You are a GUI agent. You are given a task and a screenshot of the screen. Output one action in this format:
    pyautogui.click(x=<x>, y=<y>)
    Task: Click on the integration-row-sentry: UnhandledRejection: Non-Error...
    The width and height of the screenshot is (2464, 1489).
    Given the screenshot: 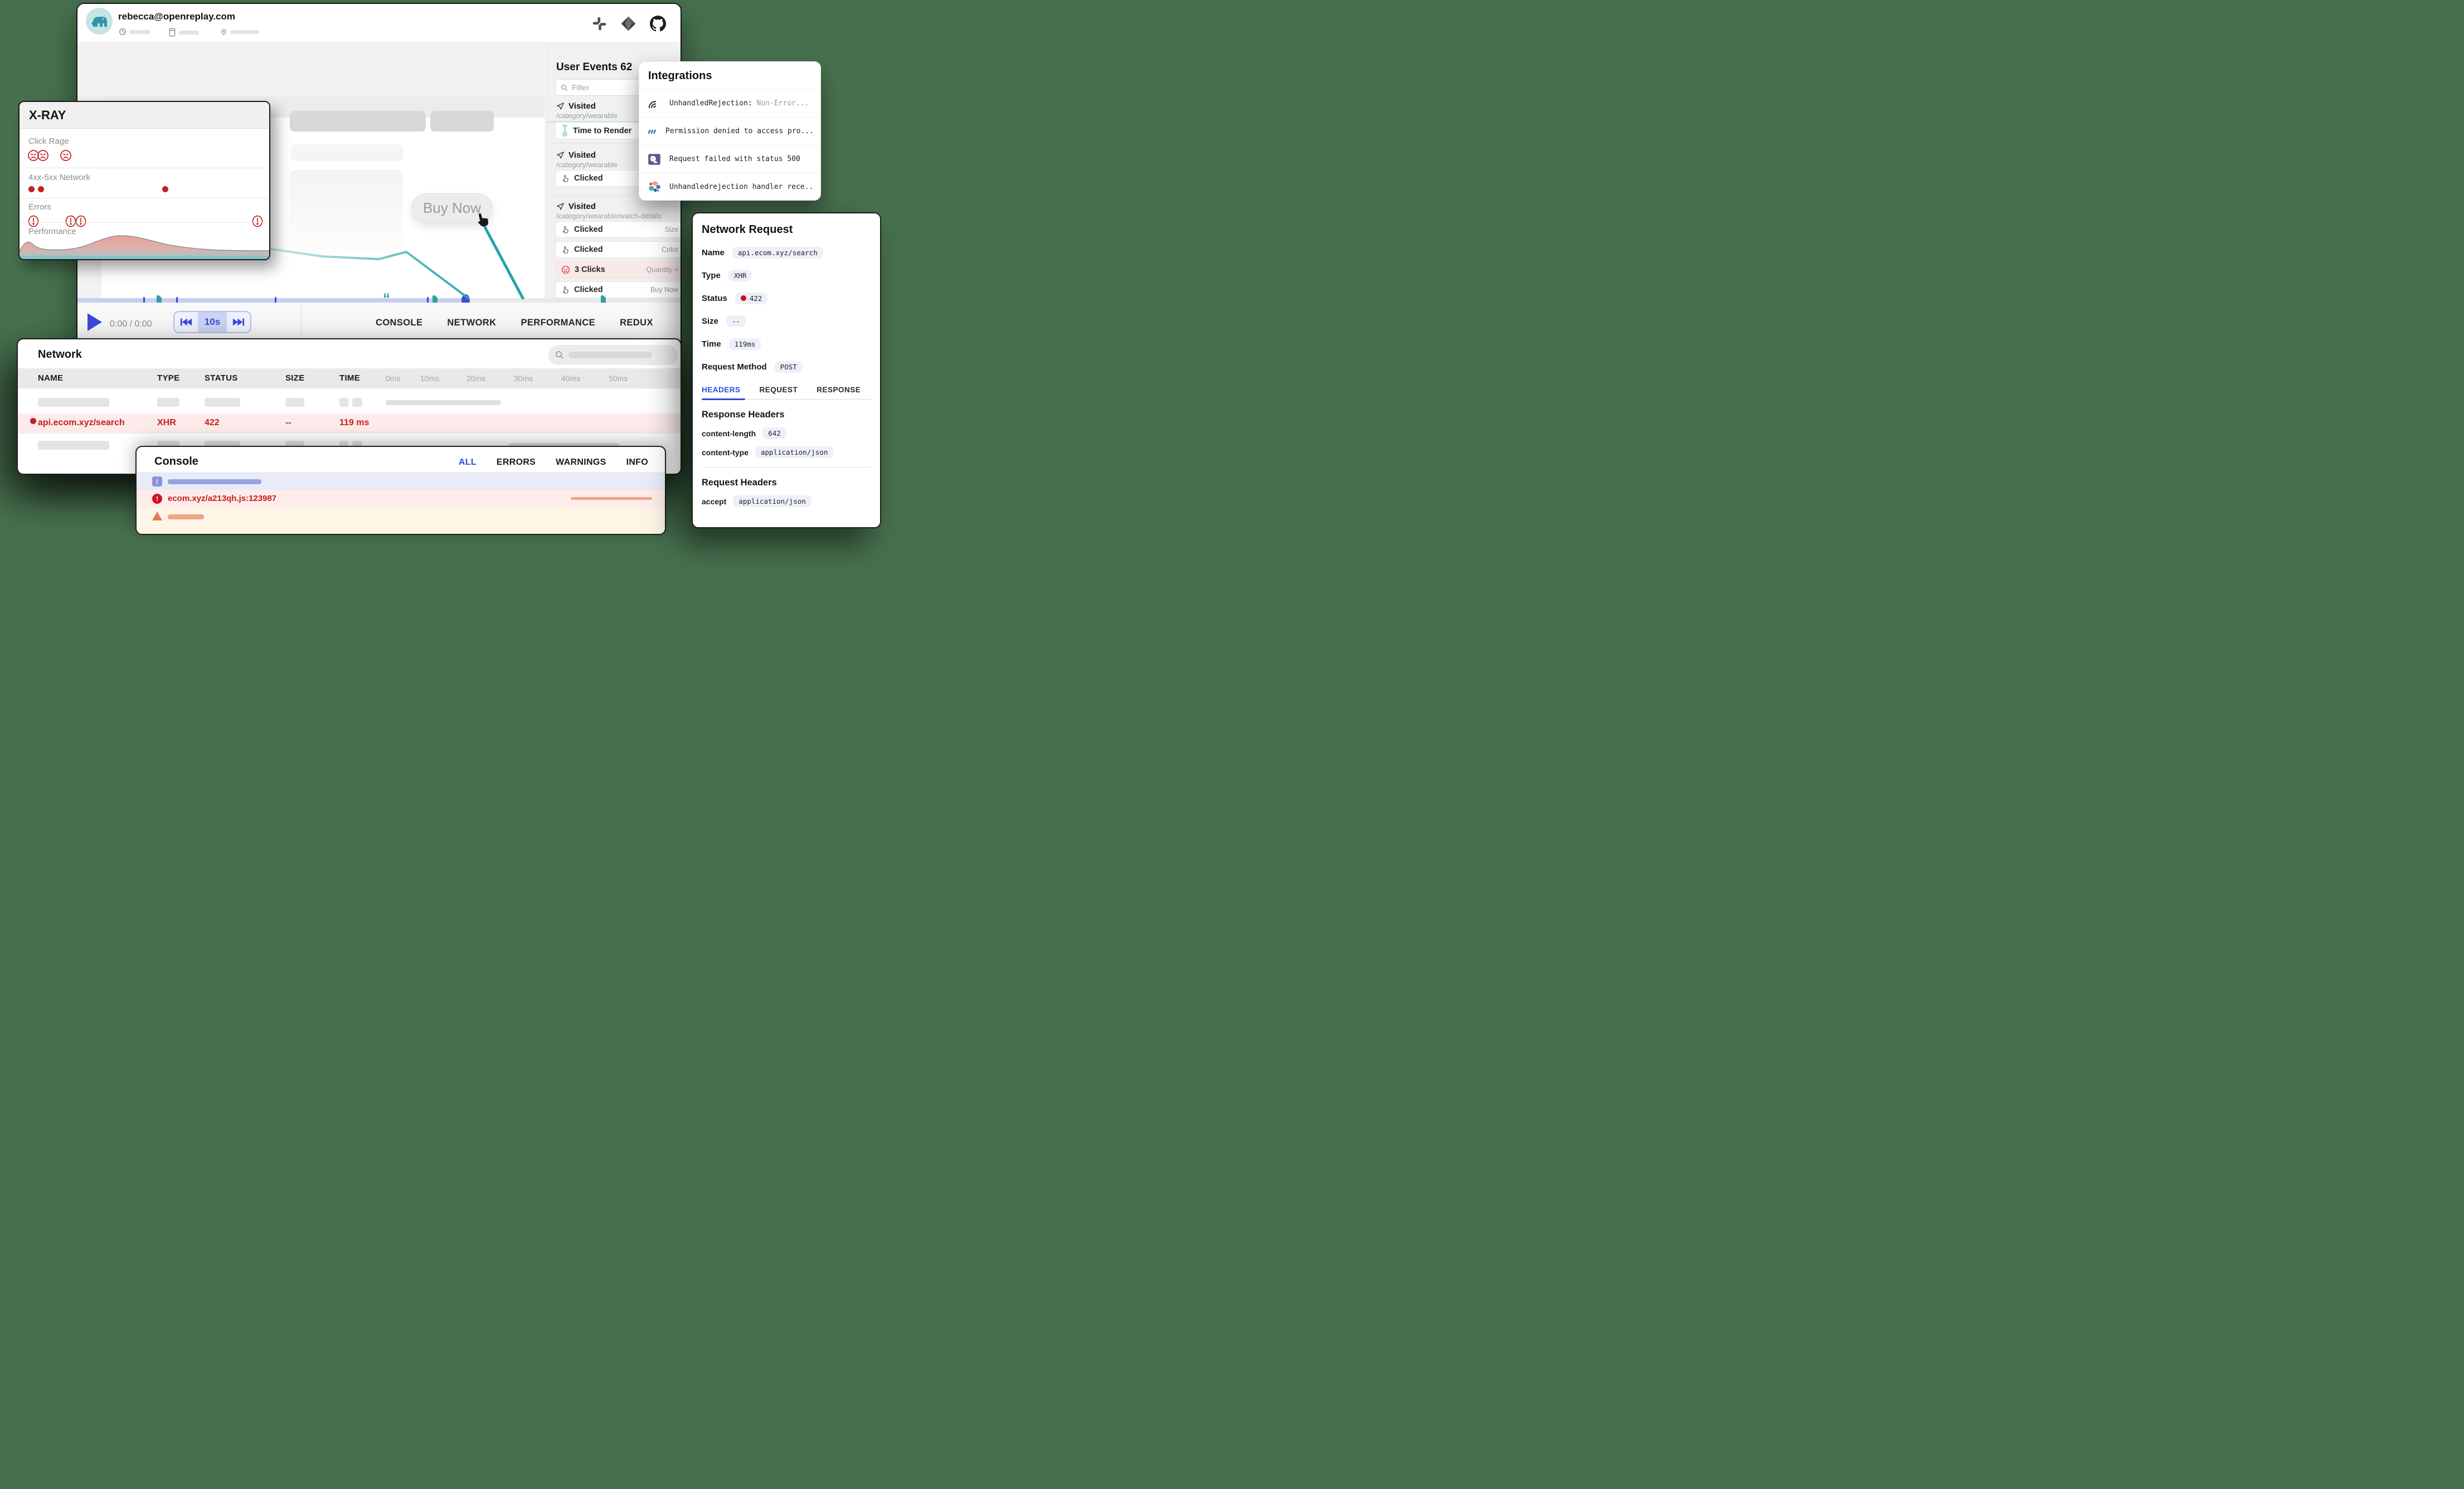 What is the action you would take?
    pyautogui.click(x=729, y=103)
    